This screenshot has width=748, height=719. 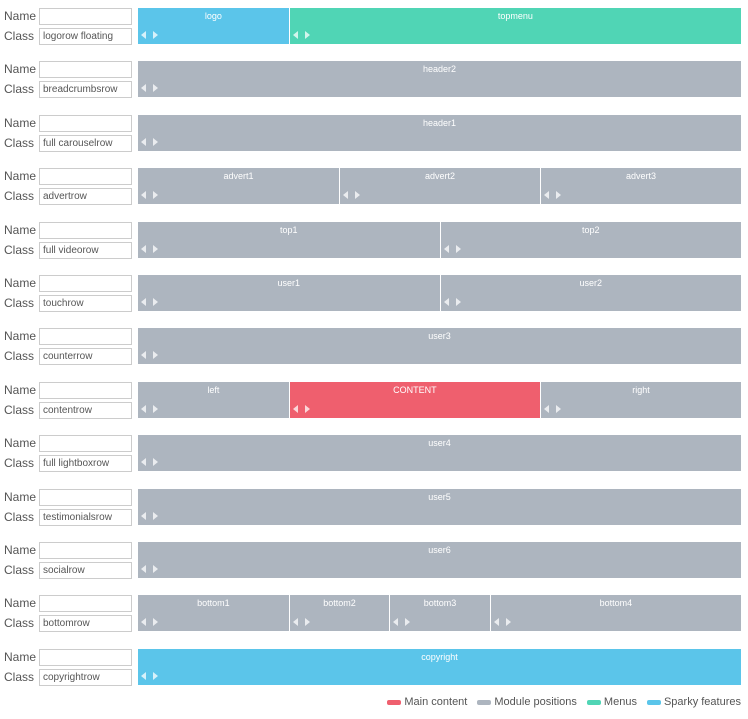 What do you see at coordinates (439, 122) in the screenshot?
I see `cell-label: header1` at bounding box center [439, 122].